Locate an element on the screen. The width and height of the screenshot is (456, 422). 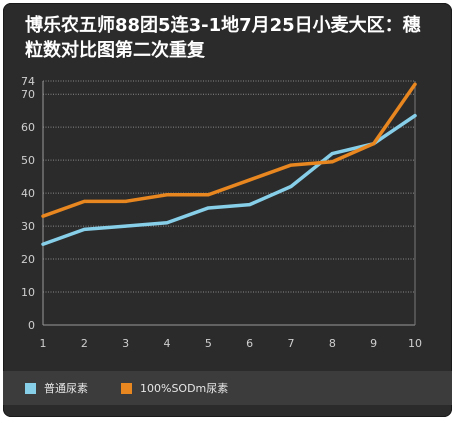
x-tick-label-4: 5 is located at coordinates (208, 343).